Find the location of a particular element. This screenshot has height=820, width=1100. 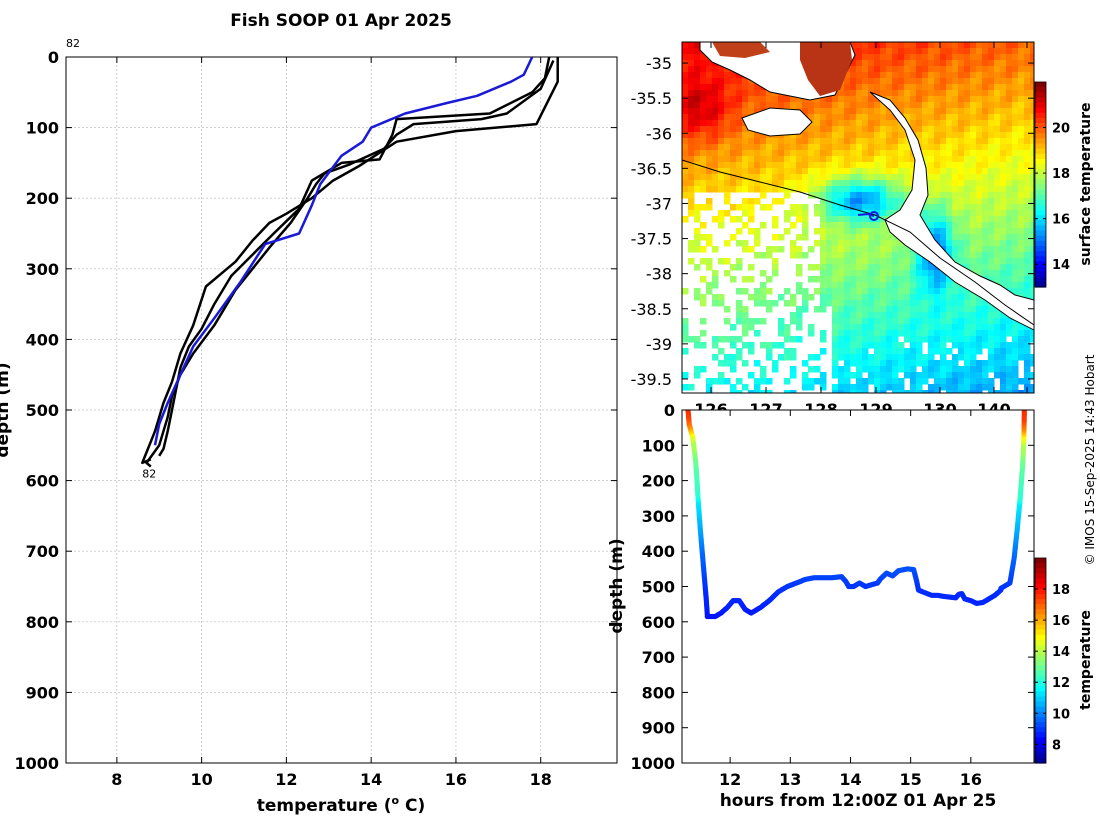

sst-colorbar-segment is located at coordinates (1040, 213).